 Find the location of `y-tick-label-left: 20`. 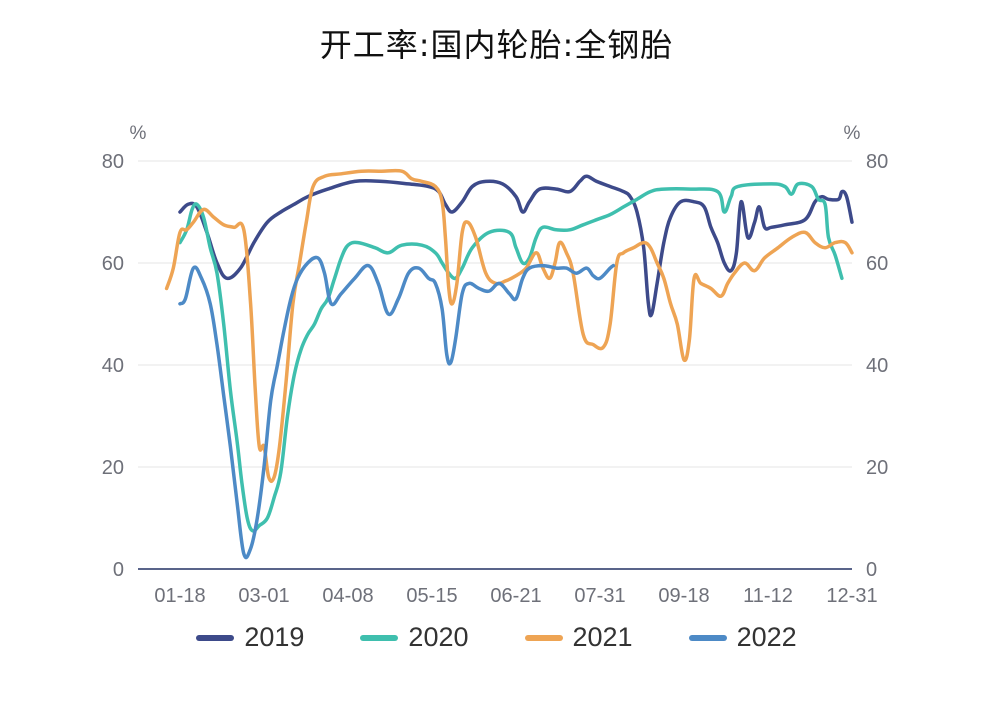

y-tick-label-left: 20 is located at coordinates (113, 468).